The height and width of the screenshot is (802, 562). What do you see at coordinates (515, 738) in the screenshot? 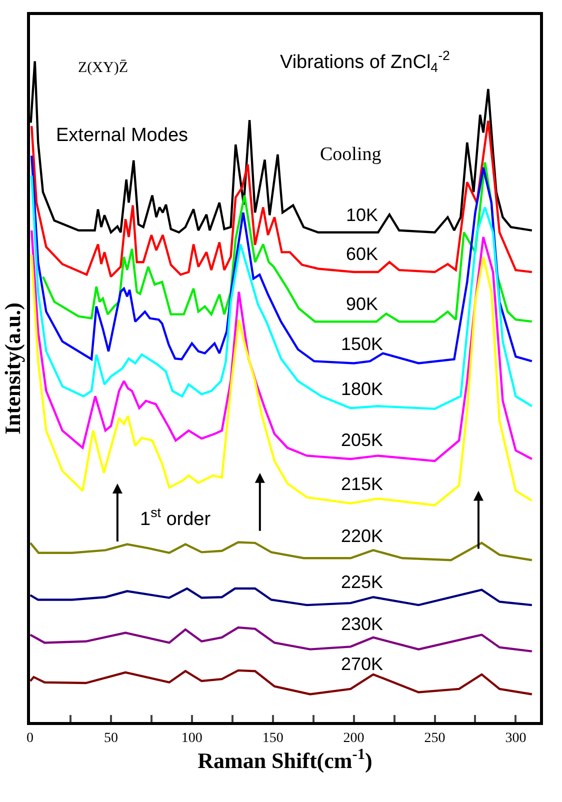
I see `x-tick-label: 300` at bounding box center [515, 738].